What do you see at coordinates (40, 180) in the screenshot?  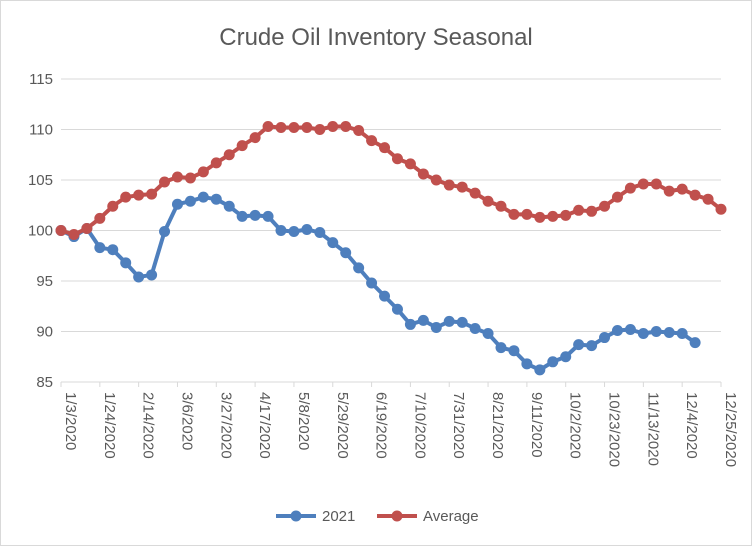 I see `y-tick-label: 105` at bounding box center [40, 180].